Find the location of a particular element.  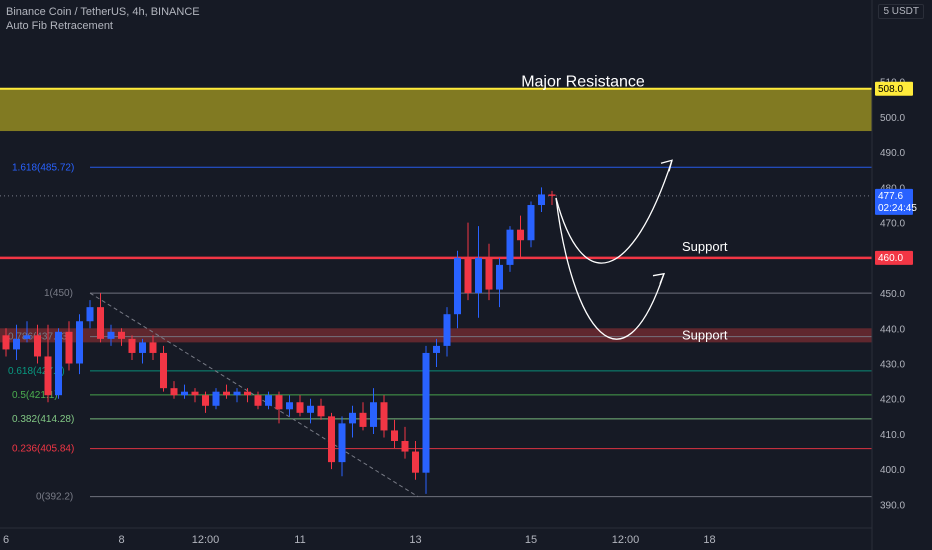

time-tick-label: 13 is located at coordinates (415, 540).